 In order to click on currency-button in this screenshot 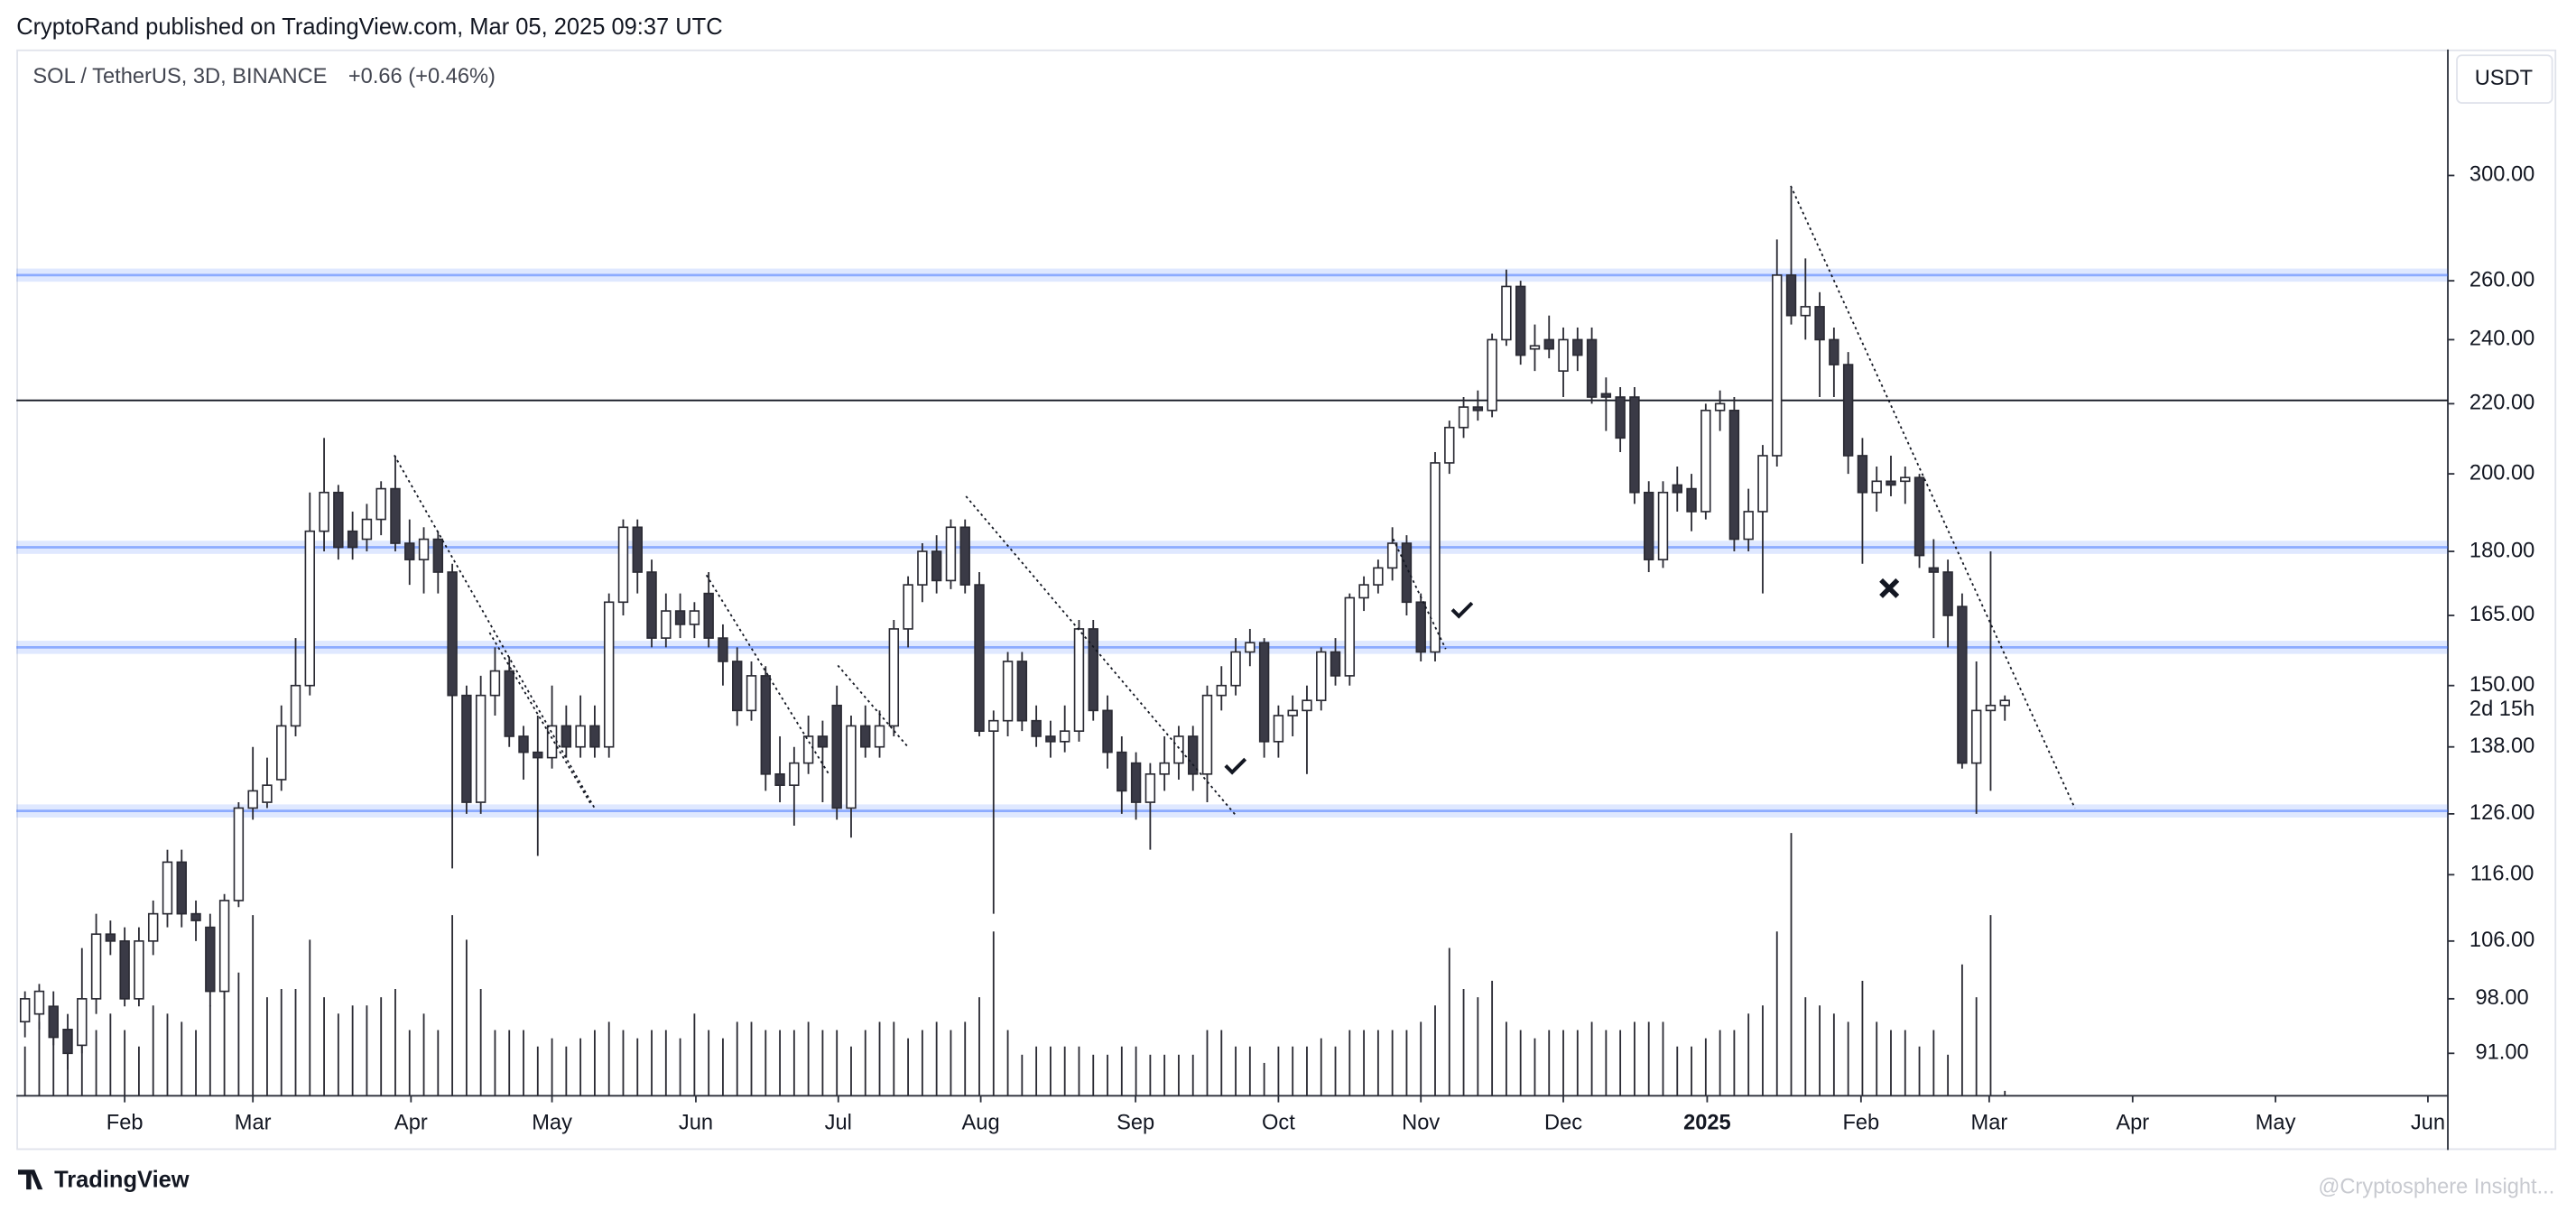, I will do `click(2504, 79)`.